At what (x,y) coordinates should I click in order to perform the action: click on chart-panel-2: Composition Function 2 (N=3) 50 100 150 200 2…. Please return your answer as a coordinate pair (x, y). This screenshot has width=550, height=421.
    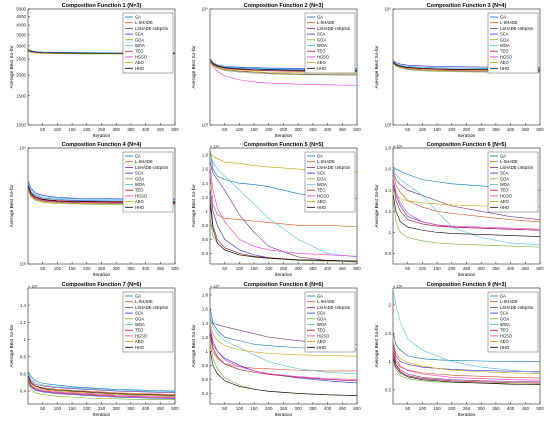
    Looking at the image, I should click on (276, 71).